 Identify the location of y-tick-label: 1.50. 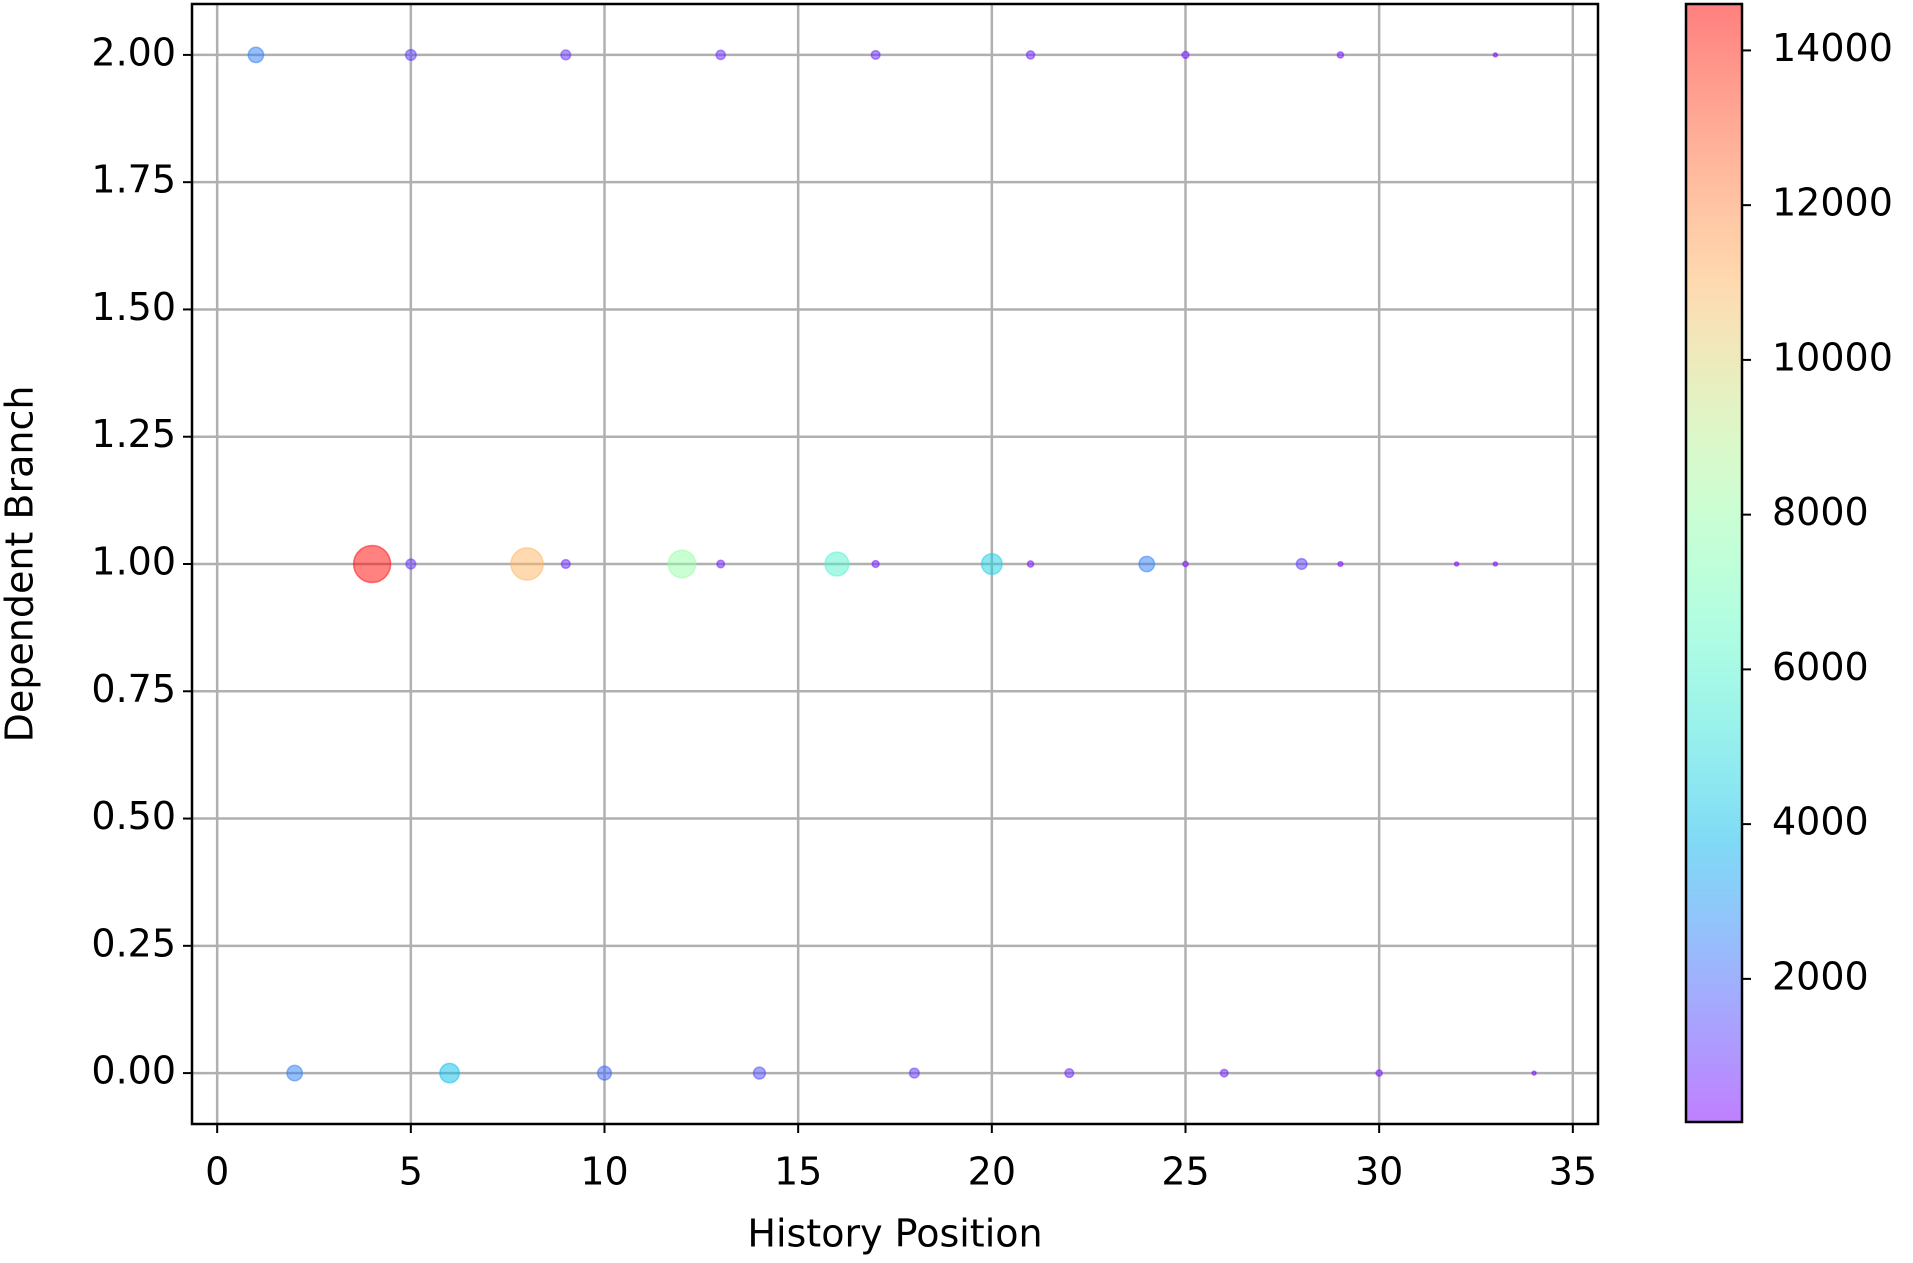
(133, 307).